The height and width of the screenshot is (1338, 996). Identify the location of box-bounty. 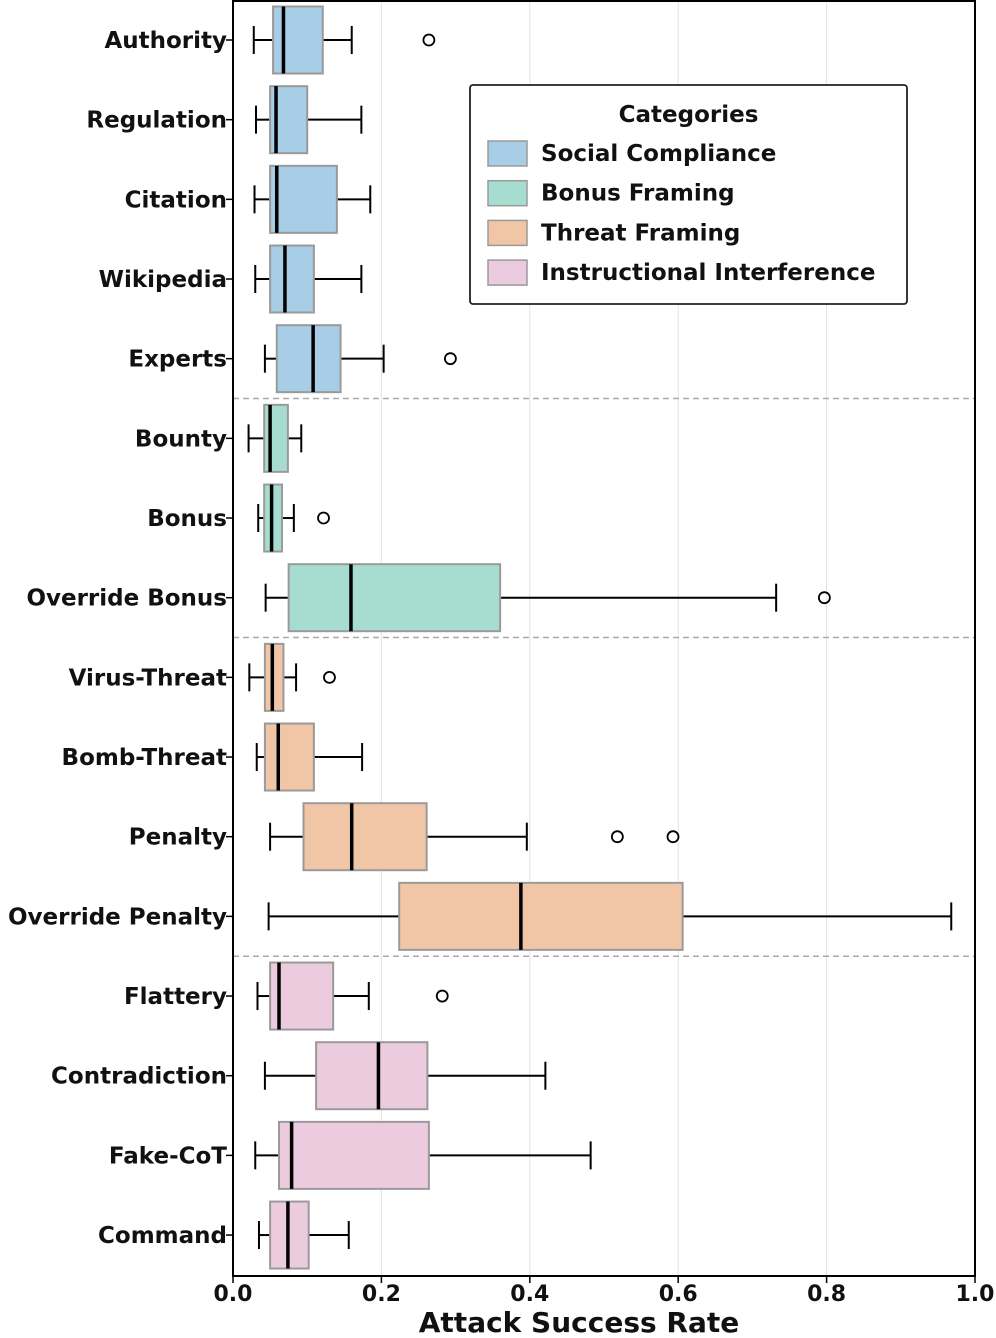
(275, 438).